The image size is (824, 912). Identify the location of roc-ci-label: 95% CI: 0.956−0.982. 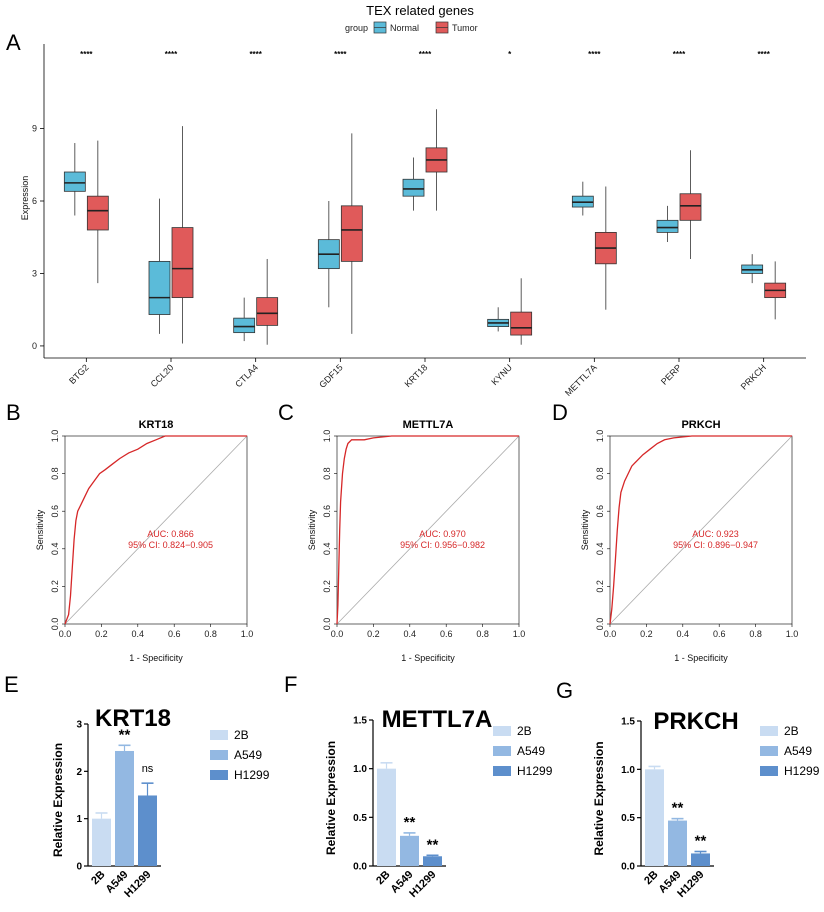
(442, 545).